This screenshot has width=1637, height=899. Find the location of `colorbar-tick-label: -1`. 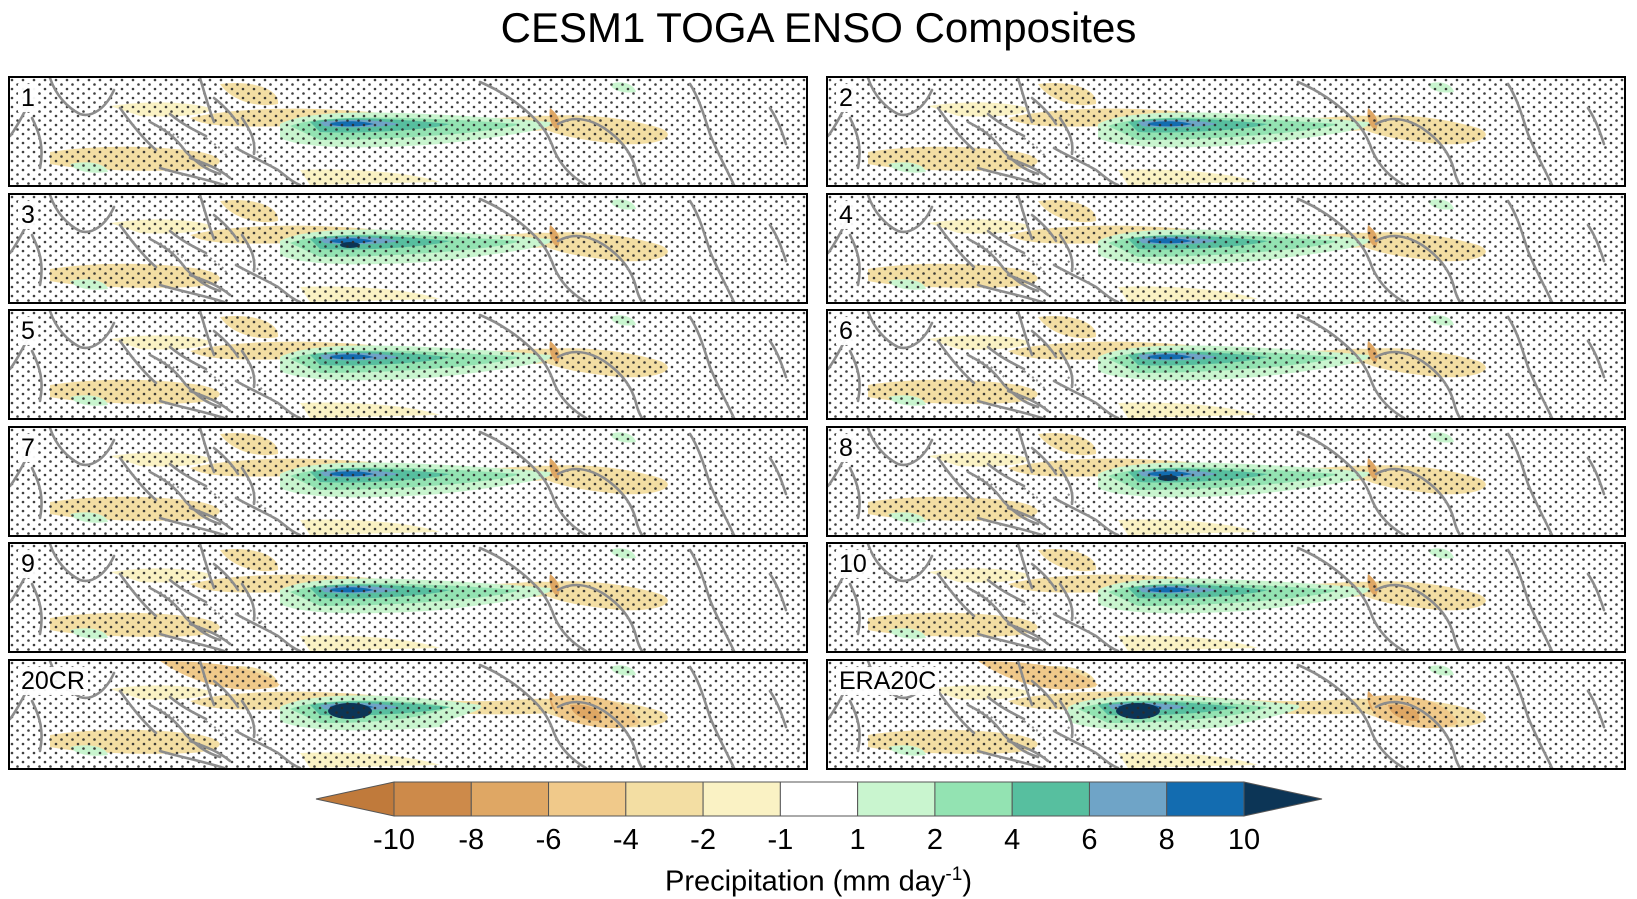

colorbar-tick-label: -1 is located at coordinates (780, 840).